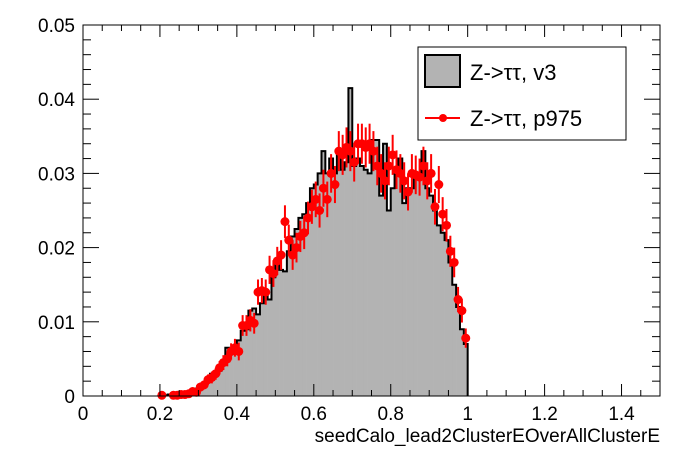 The width and height of the screenshot is (696, 472). Describe the element at coordinates (513, 72) in the screenshot. I see `legend-label-hist: Z->ττ, v3` at that location.